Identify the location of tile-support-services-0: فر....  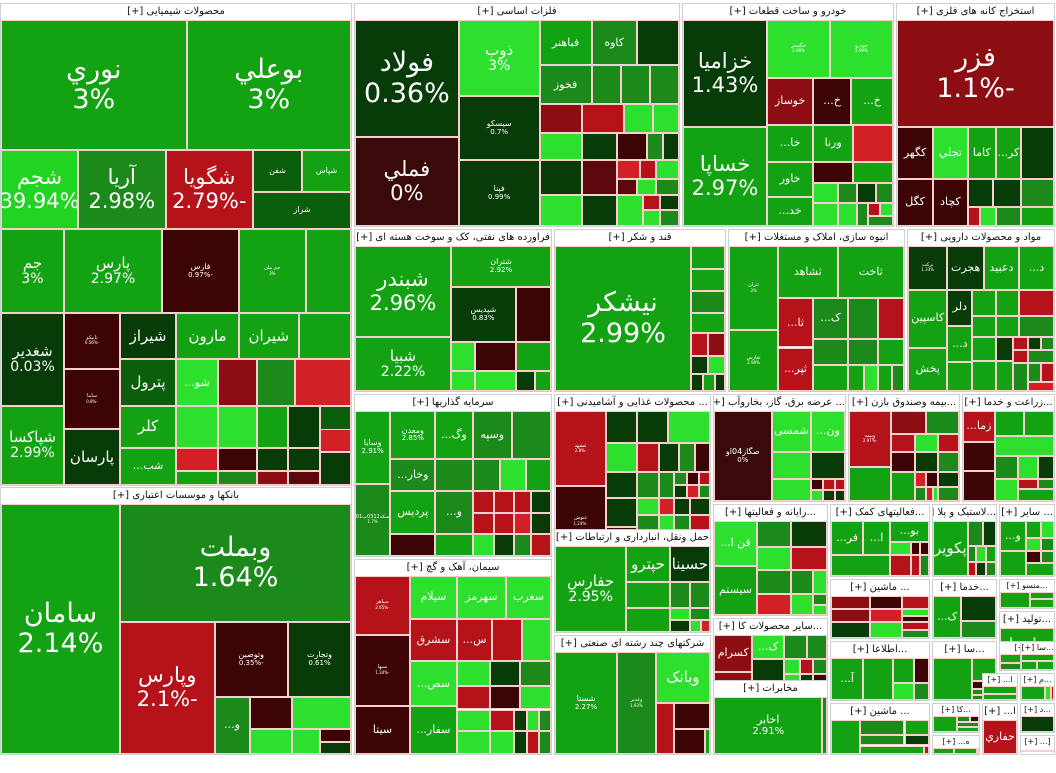
(847, 538).